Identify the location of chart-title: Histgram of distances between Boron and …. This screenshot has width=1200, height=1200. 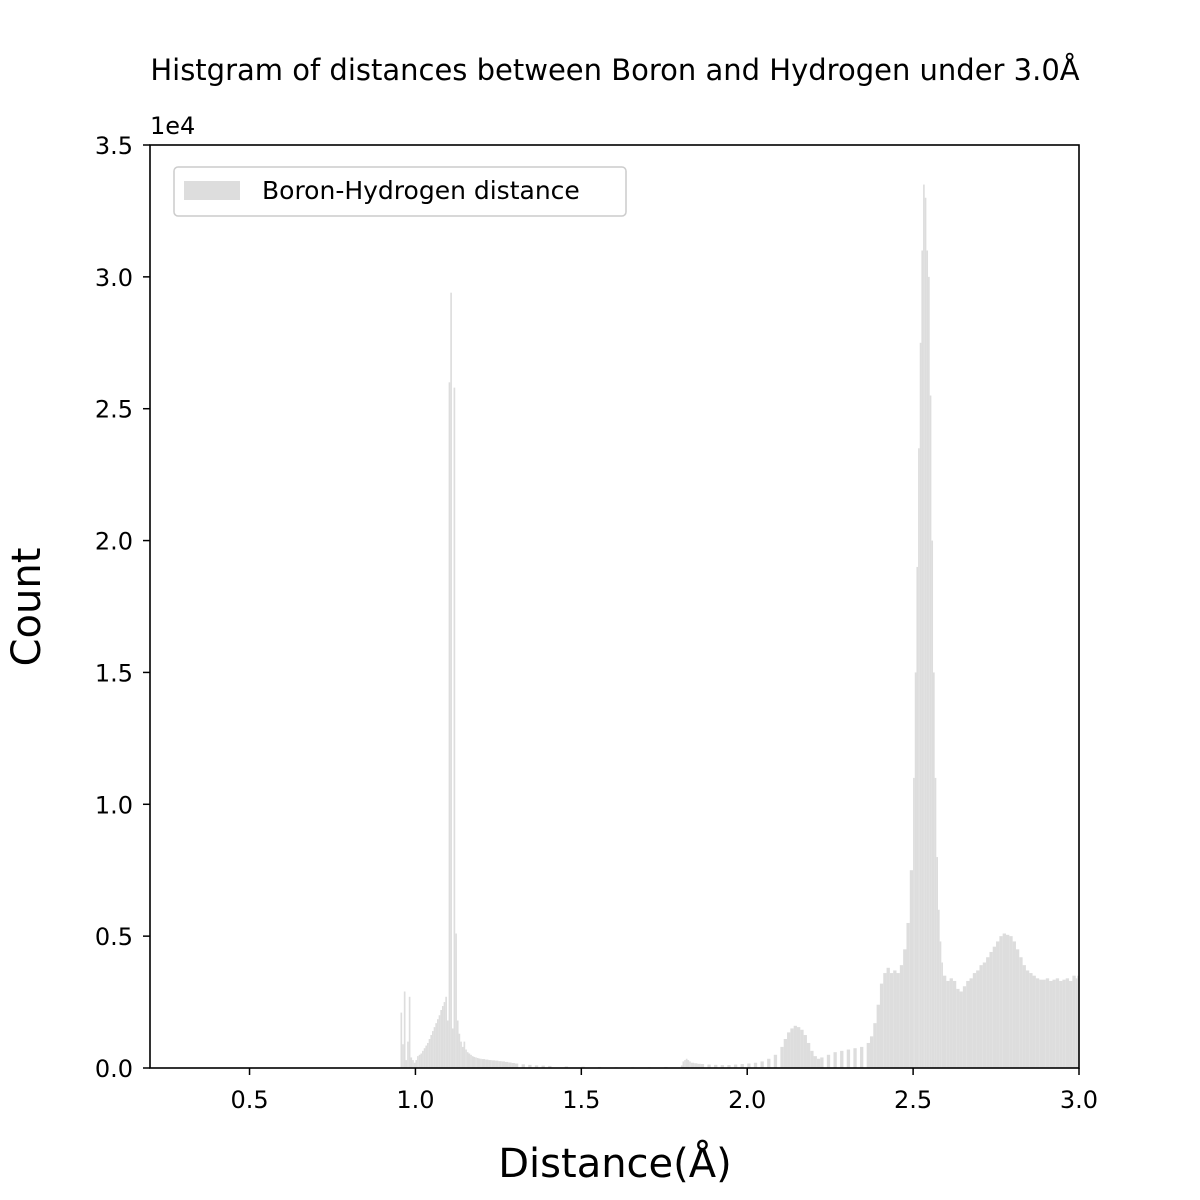
(614, 70).